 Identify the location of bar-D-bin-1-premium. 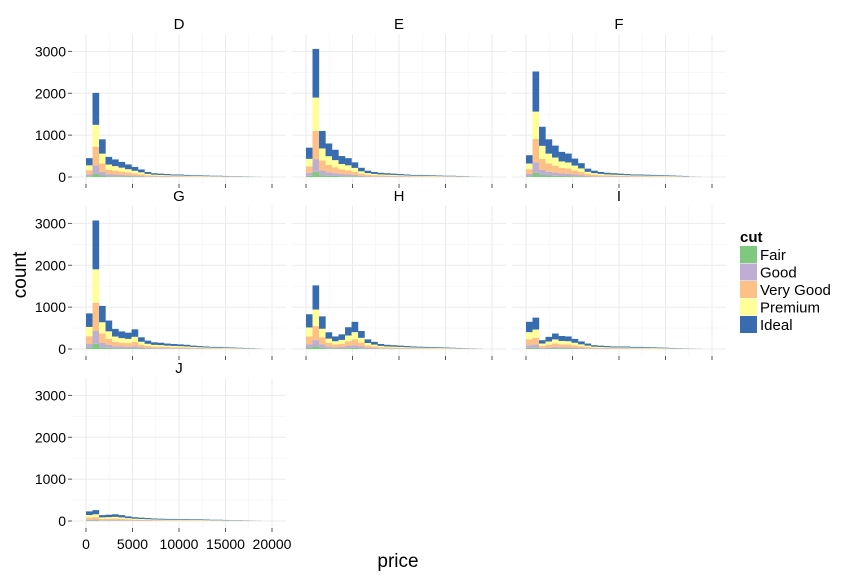
(96, 136).